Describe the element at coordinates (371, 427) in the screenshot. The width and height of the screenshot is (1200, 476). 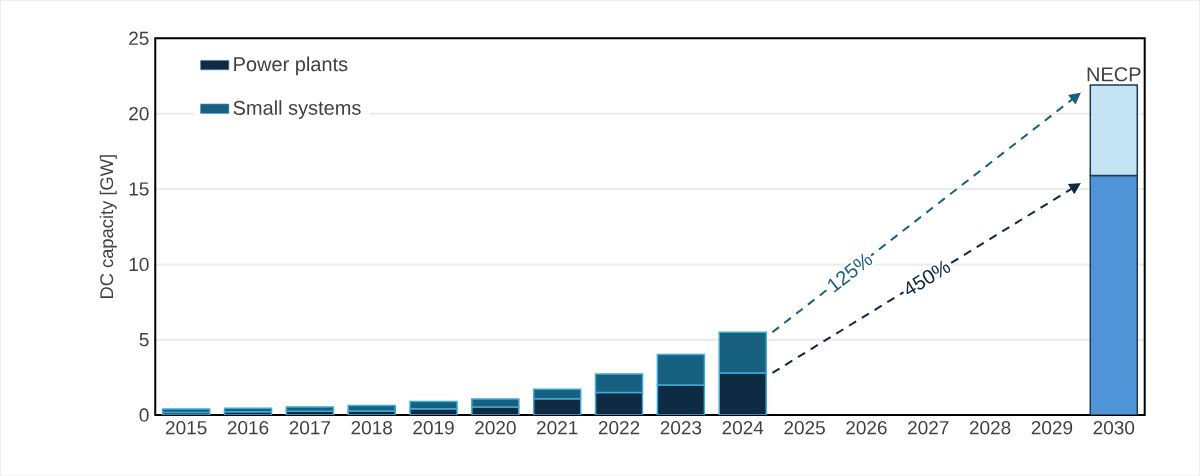
I see `x-tick-label: 2018` at that location.